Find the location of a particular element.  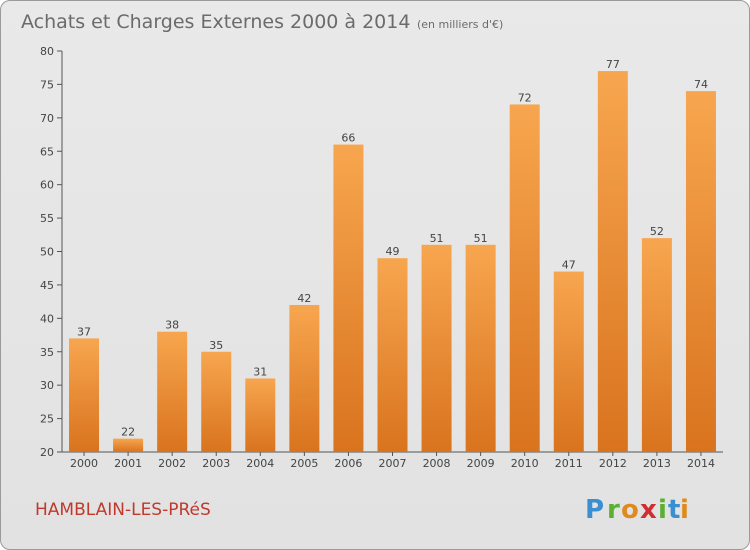

y-tick-label: 20 is located at coordinates (47, 452).